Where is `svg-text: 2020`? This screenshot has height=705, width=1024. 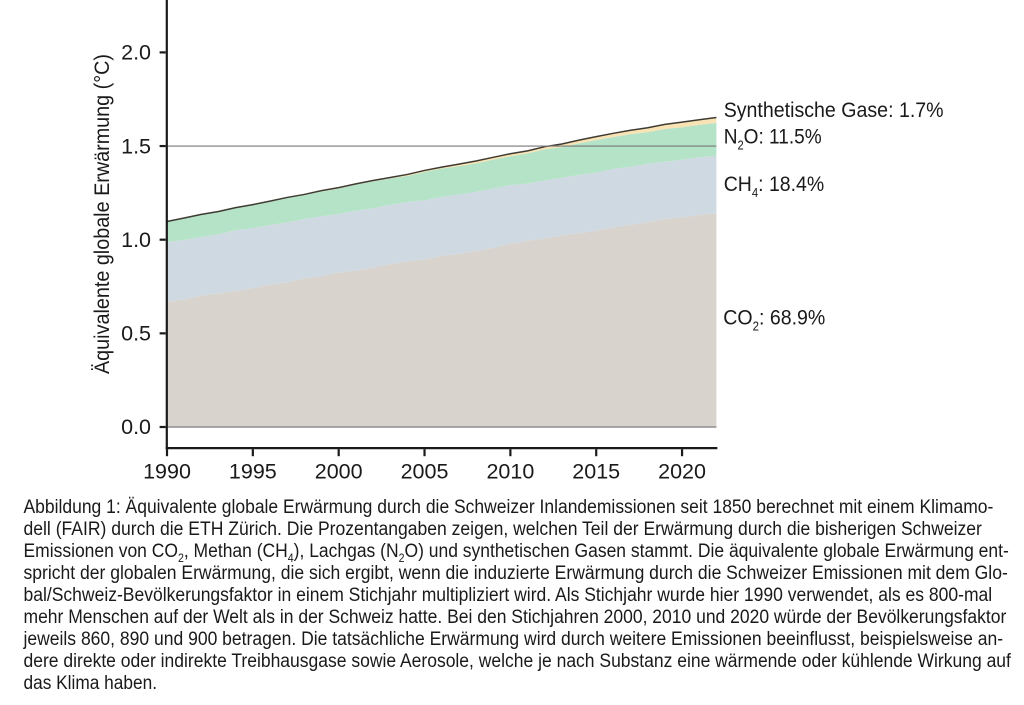 svg-text: 2020 is located at coordinates (682, 471).